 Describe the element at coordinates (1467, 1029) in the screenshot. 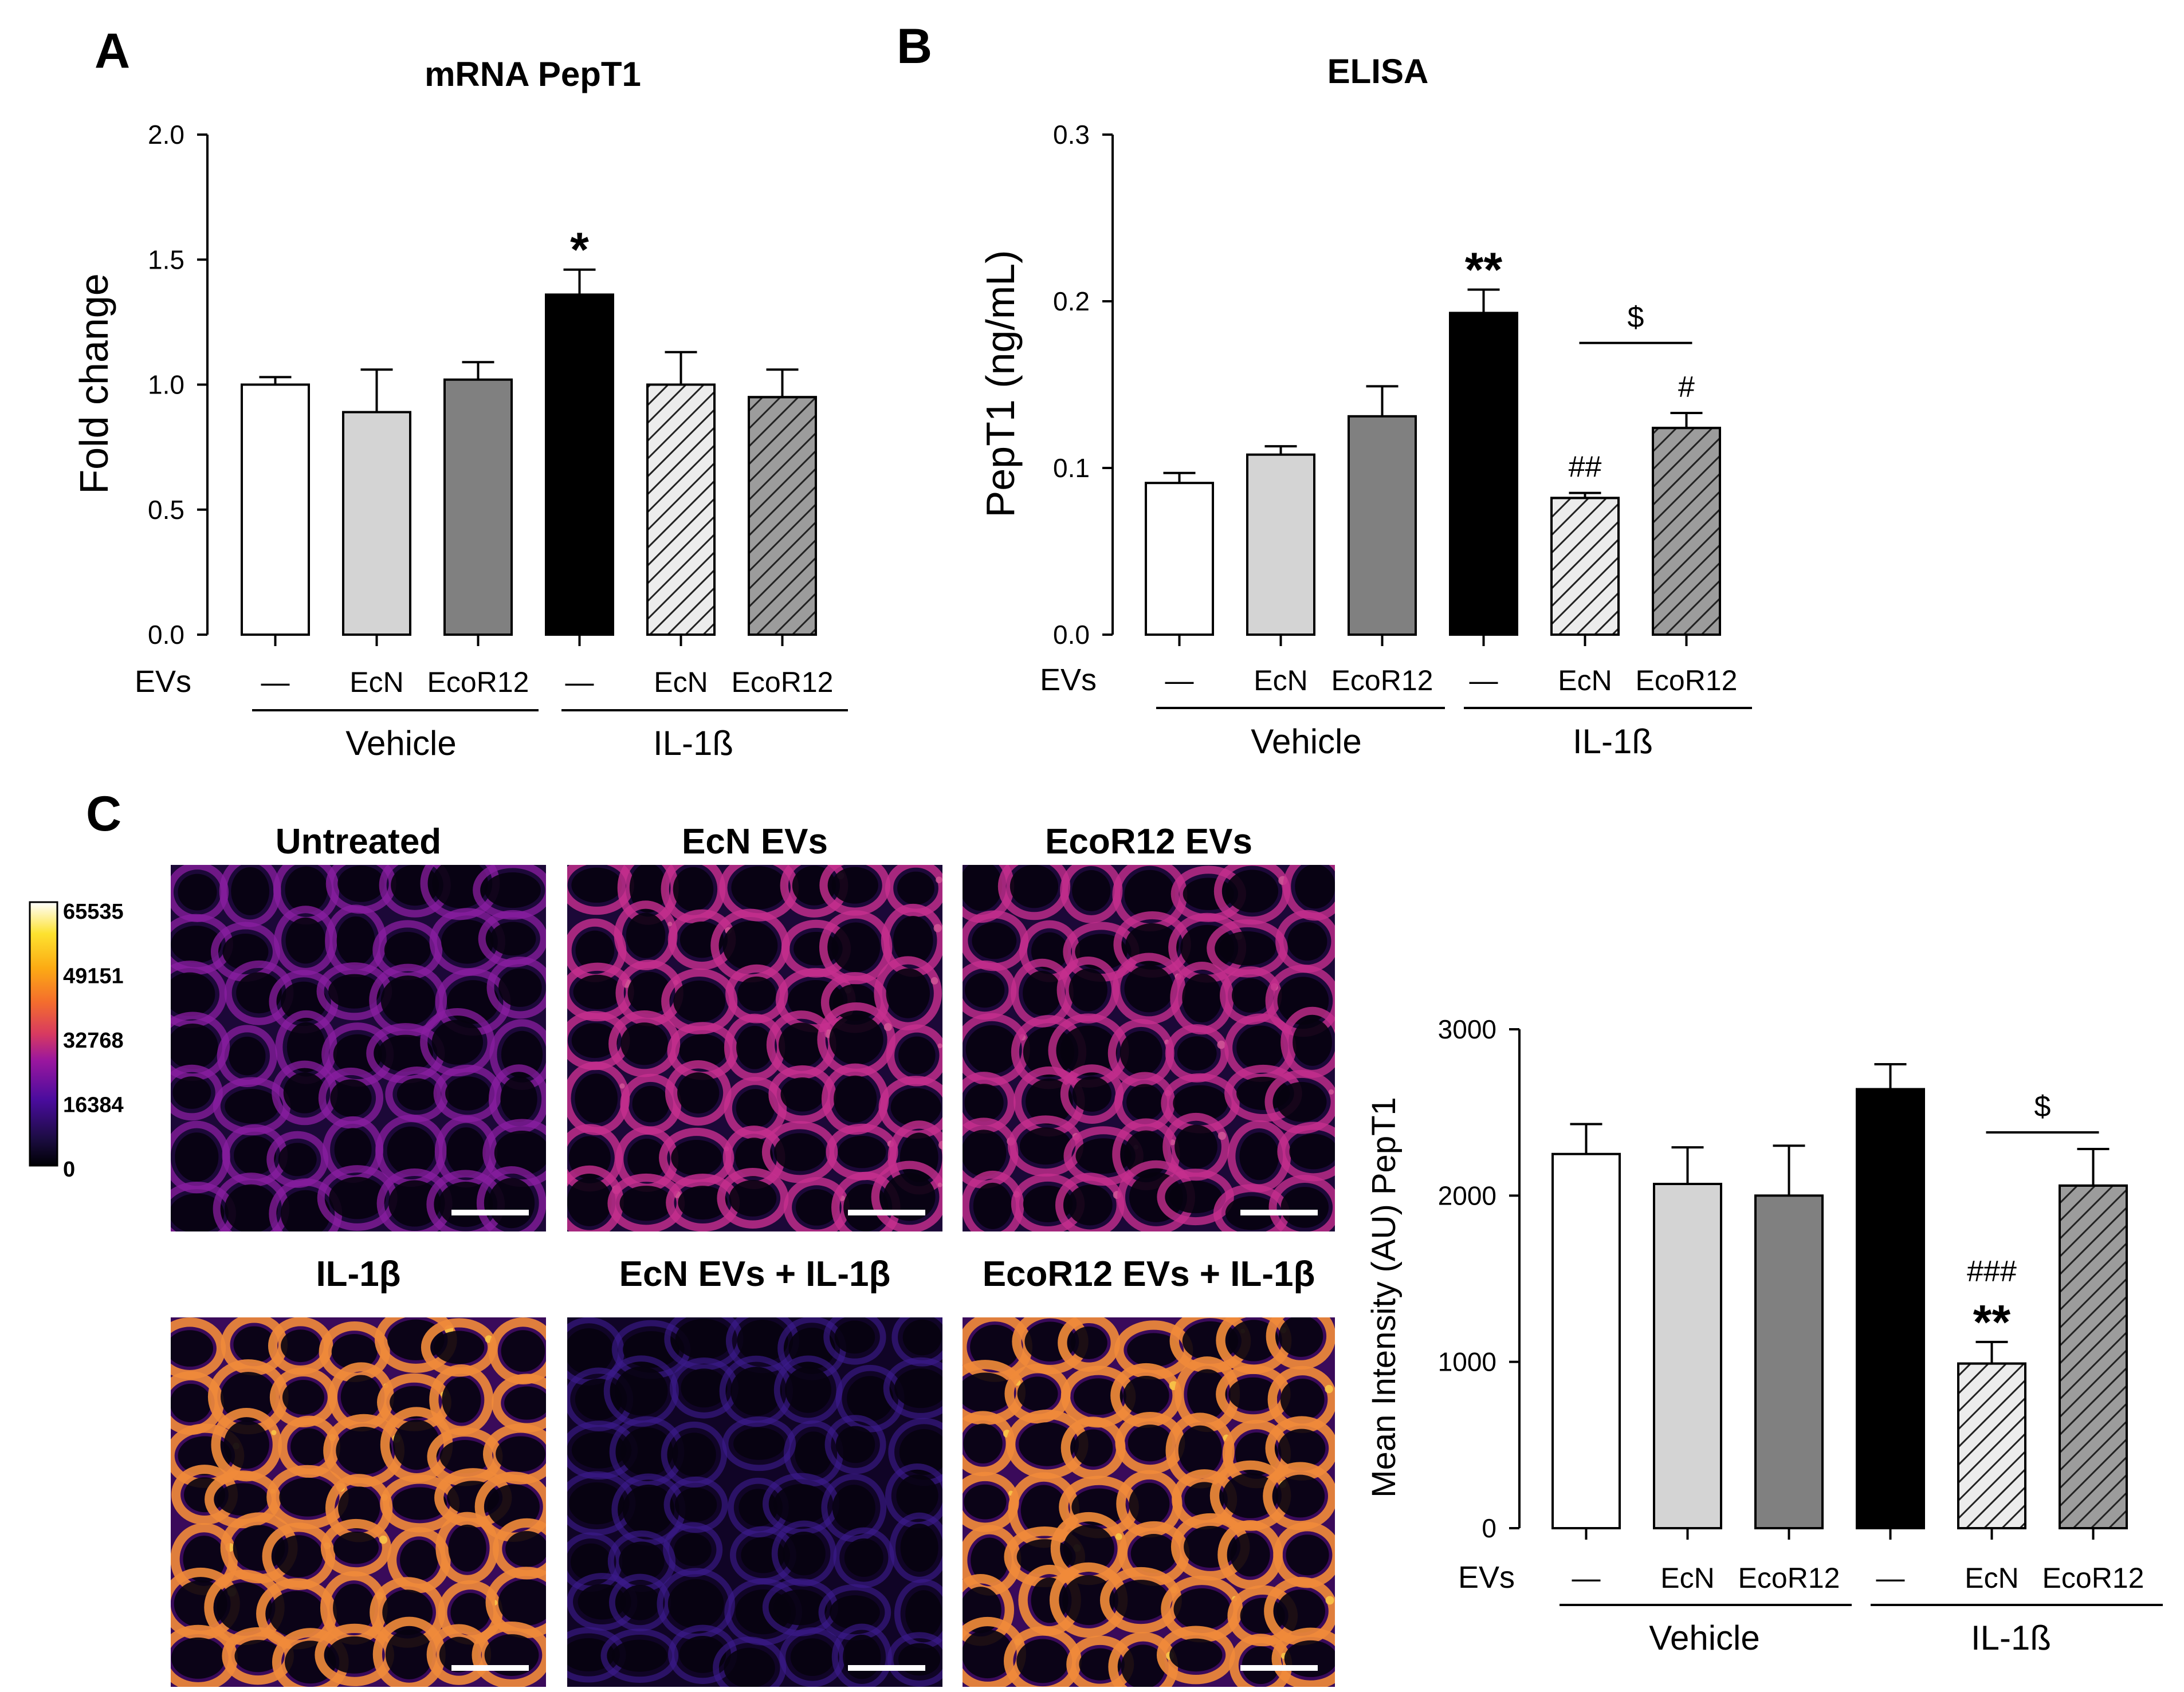

I see `y-tick-label: 3000` at that location.